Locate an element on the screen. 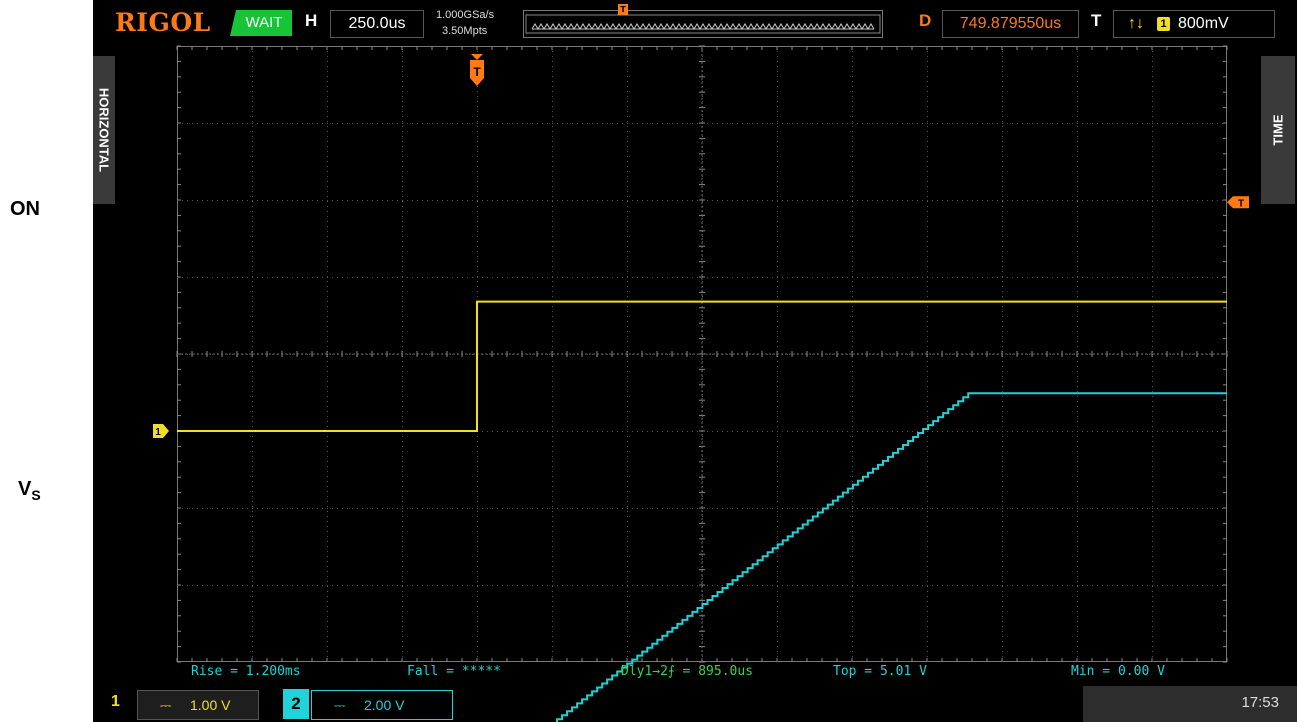  vs-subscript: S is located at coordinates (36, 495).